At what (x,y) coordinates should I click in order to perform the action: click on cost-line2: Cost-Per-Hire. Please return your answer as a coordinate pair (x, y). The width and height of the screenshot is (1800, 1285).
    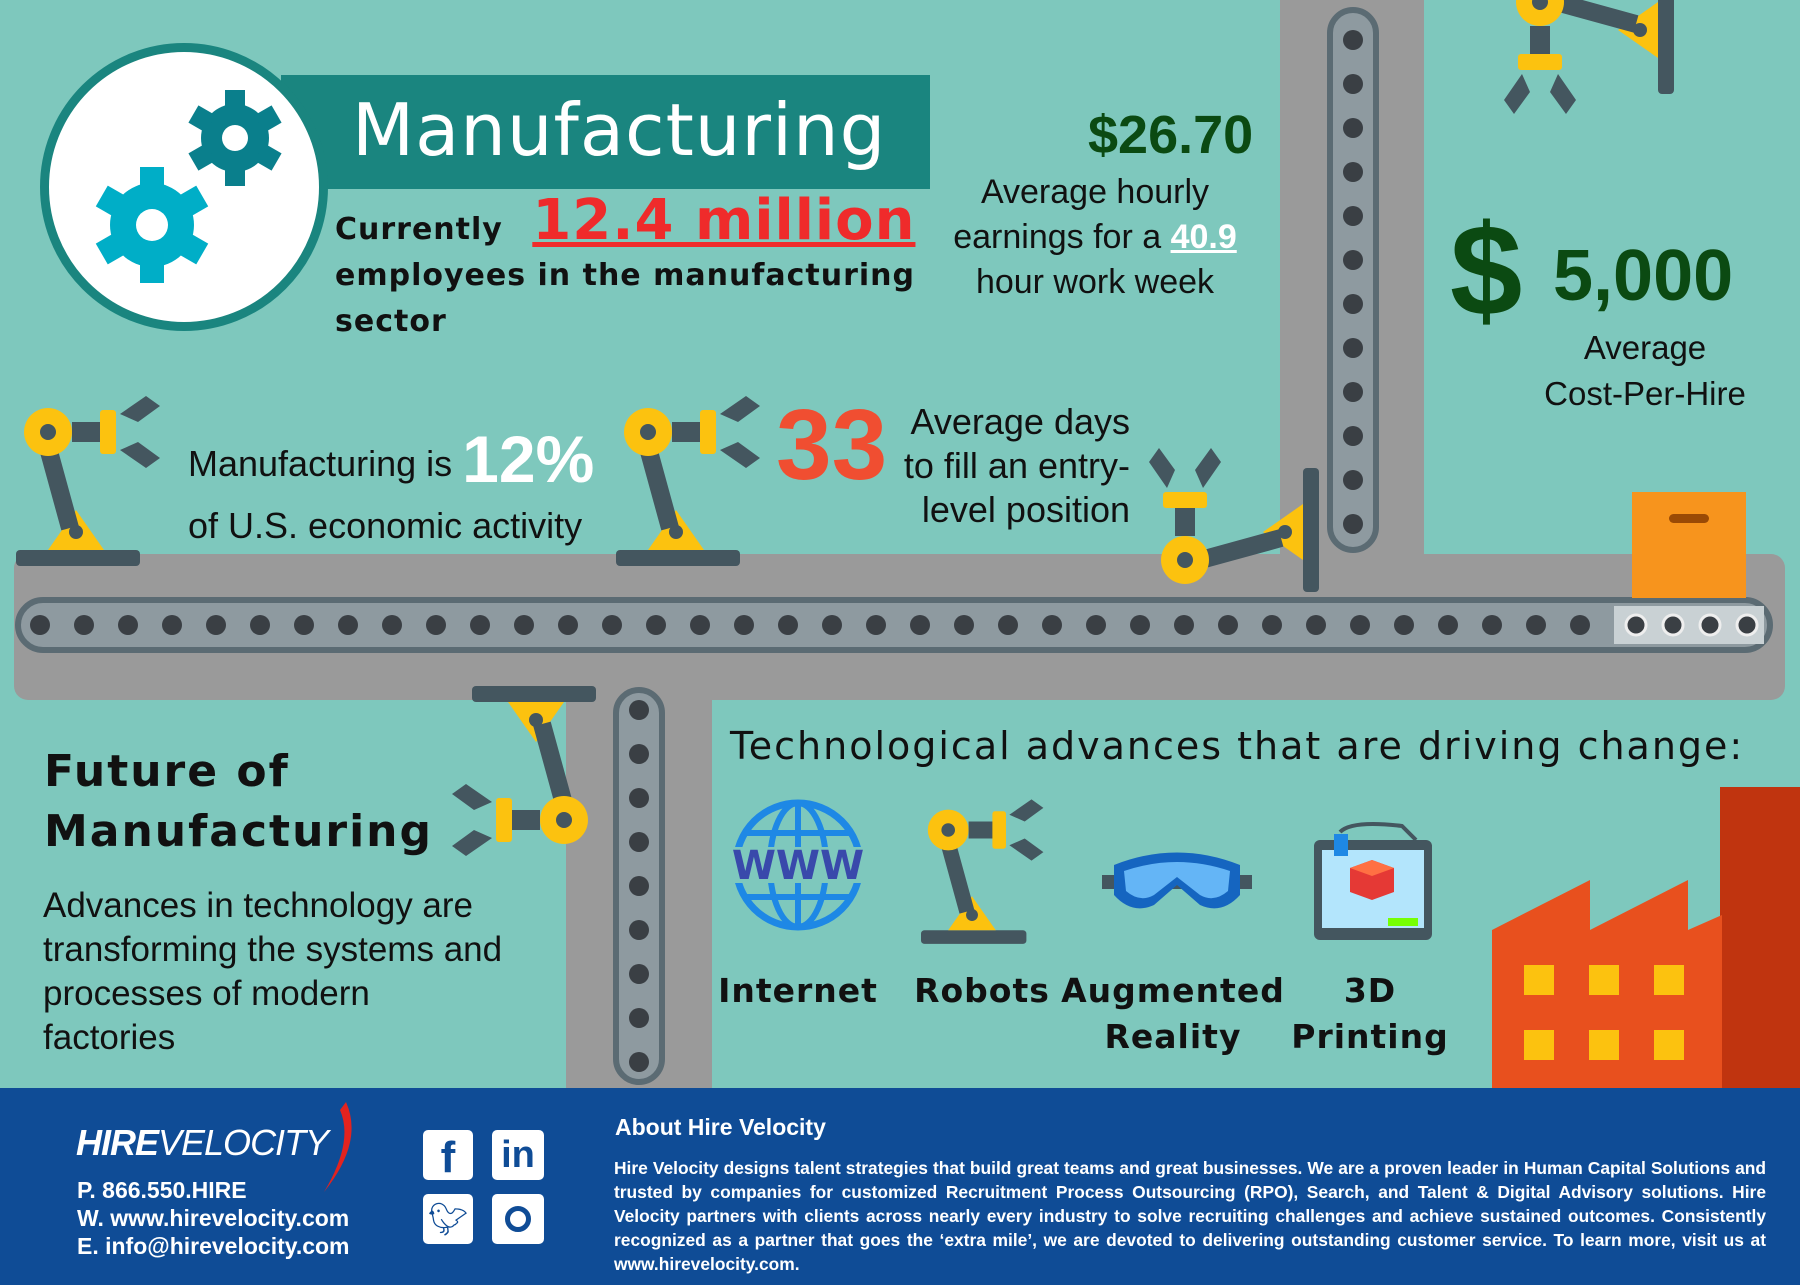
    Looking at the image, I should click on (1645, 393).